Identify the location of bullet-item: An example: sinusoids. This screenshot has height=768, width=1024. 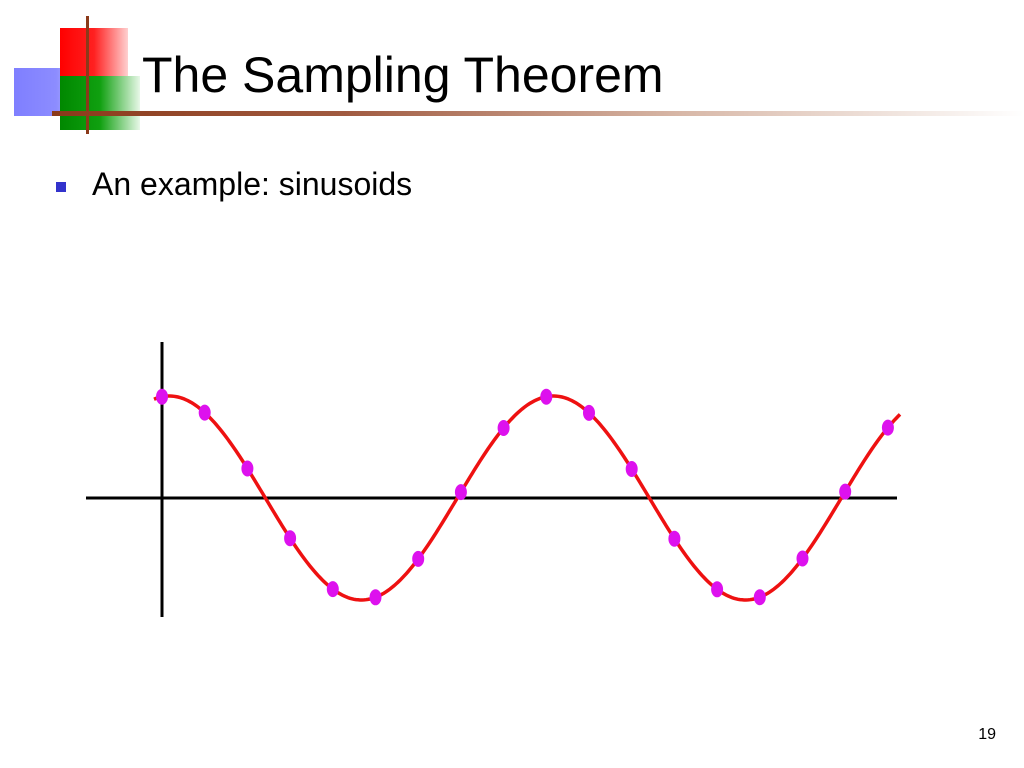
(234, 184).